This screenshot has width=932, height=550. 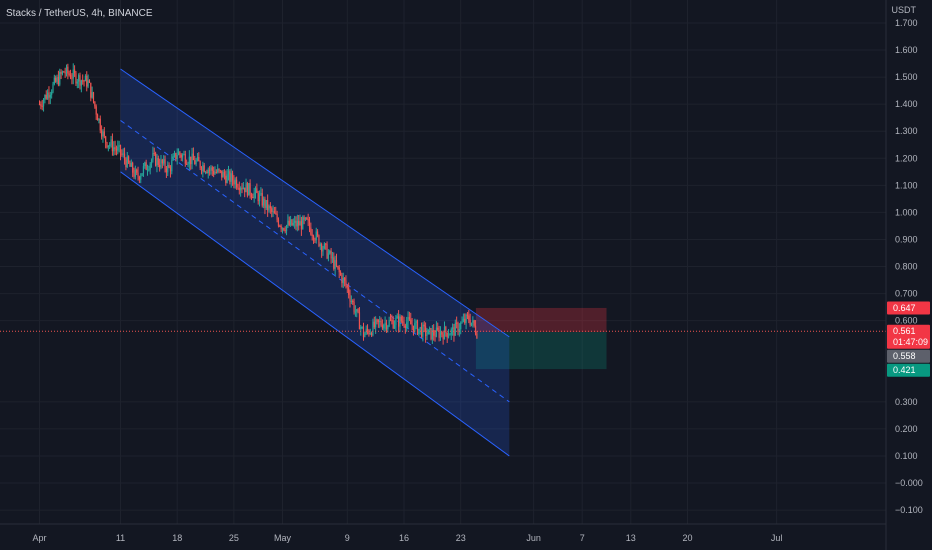 I want to click on y-tick-label: 1.300, so click(x=906, y=131).